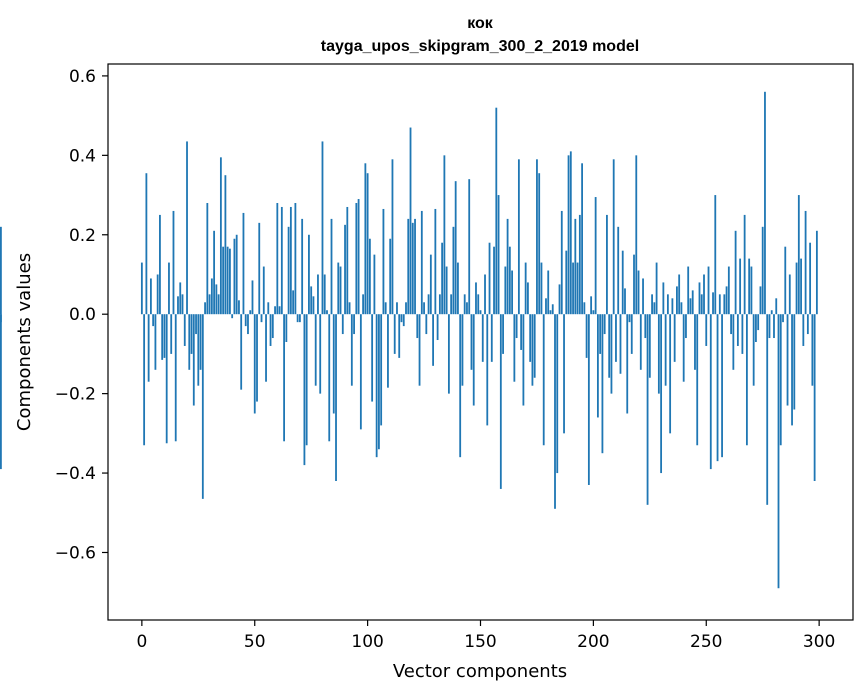 The image size is (867, 700). I want to click on x-tick-label: 0, so click(141, 642).